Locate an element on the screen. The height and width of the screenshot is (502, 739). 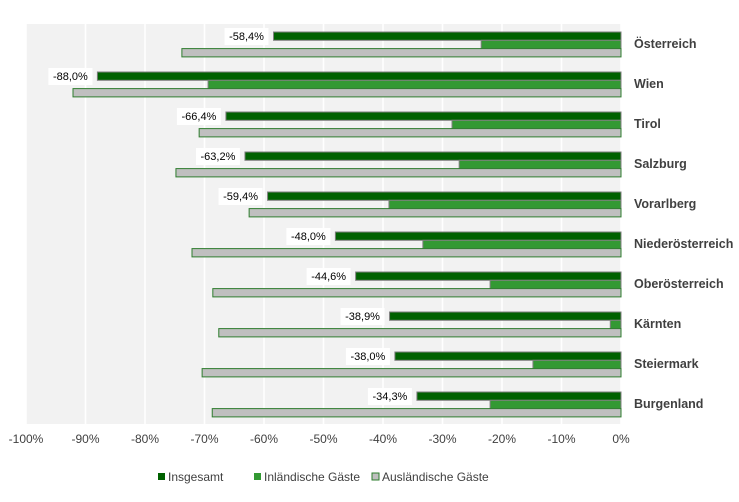
category-label: Kärnten is located at coordinates (657, 324).